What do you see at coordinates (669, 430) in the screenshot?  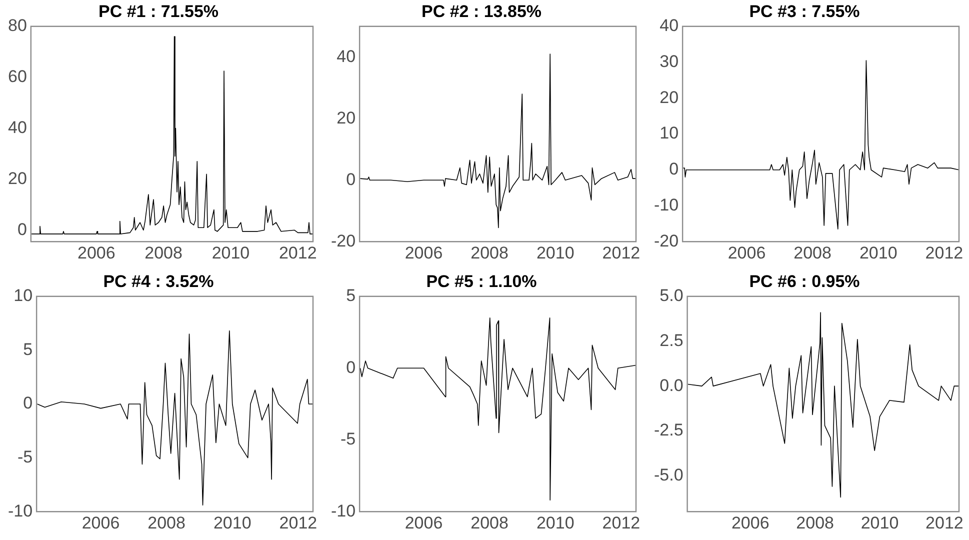 I see `y-tick-label: -2.5` at bounding box center [669, 430].